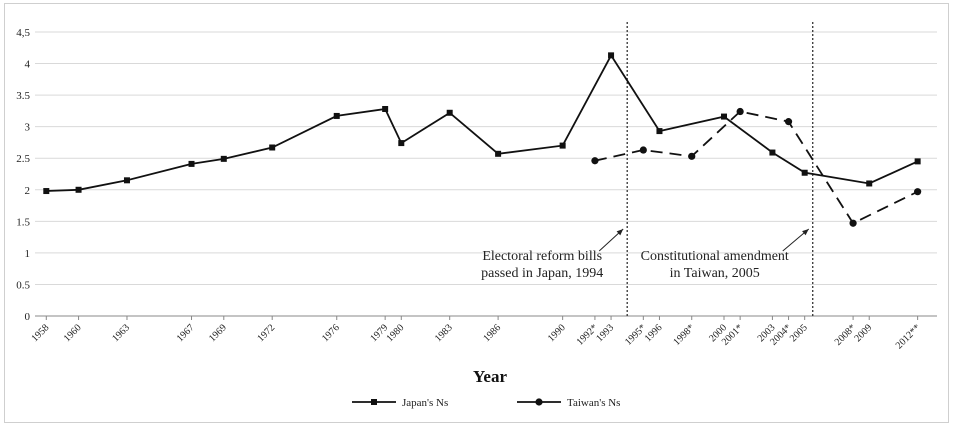 This screenshot has height=428, width=954. What do you see at coordinates (908, 336) in the screenshot?
I see `x-tick-label: 2012**` at bounding box center [908, 336].